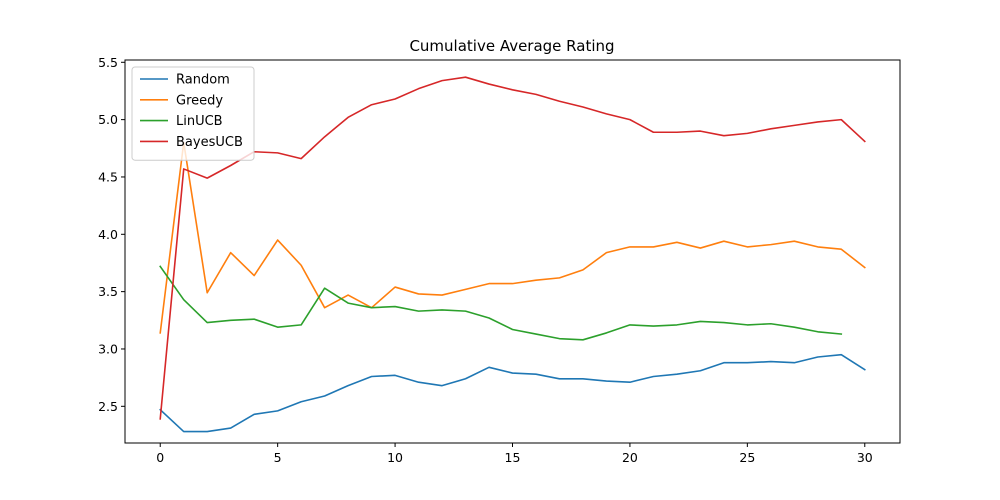 The width and height of the screenshot is (1000, 500). I want to click on y-tick-label: 3.5, so click(108, 291).